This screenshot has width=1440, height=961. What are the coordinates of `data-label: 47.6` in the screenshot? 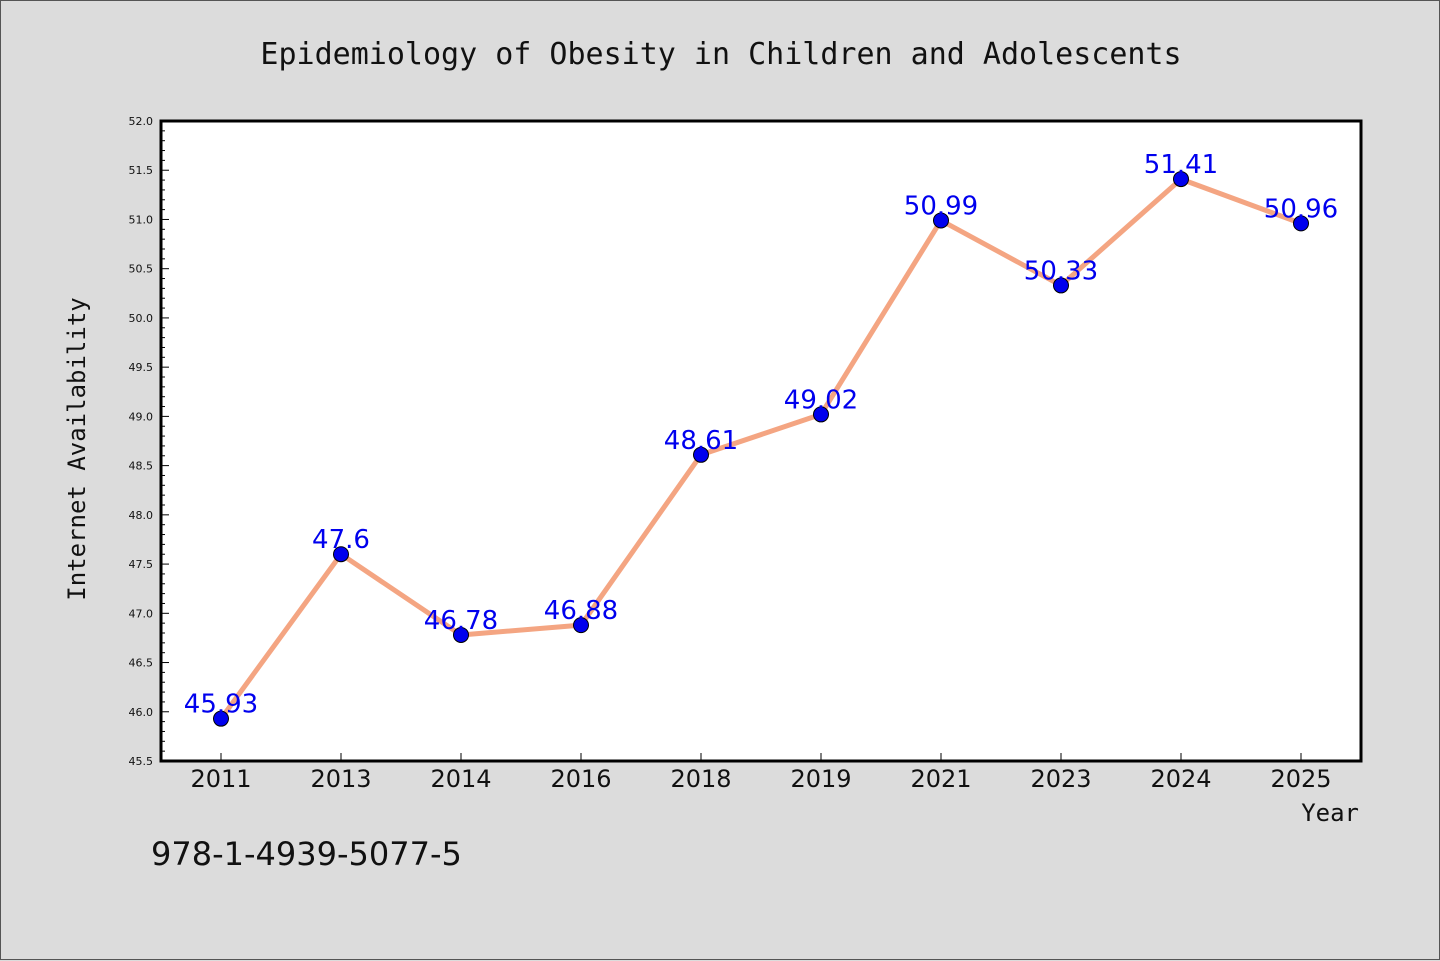 It's located at (341, 540).